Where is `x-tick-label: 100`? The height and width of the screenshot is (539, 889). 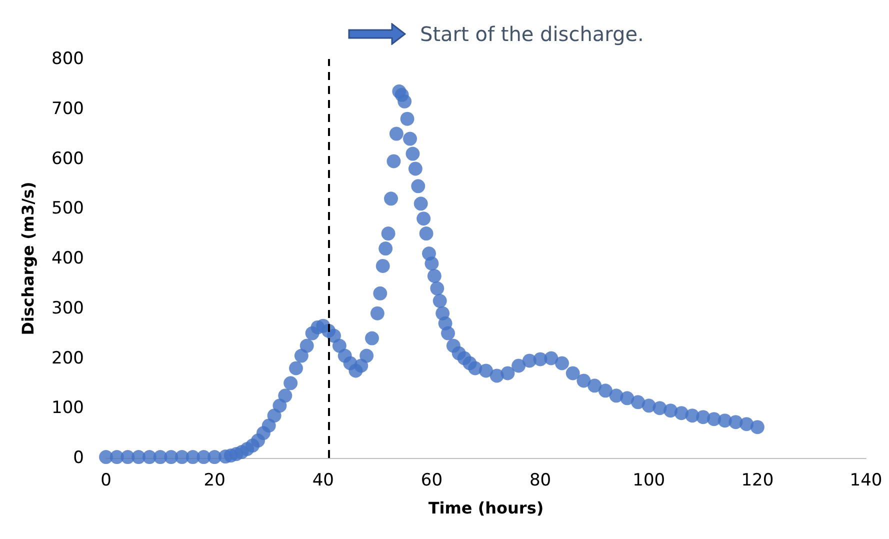
x-tick-label: 100 is located at coordinates (649, 480).